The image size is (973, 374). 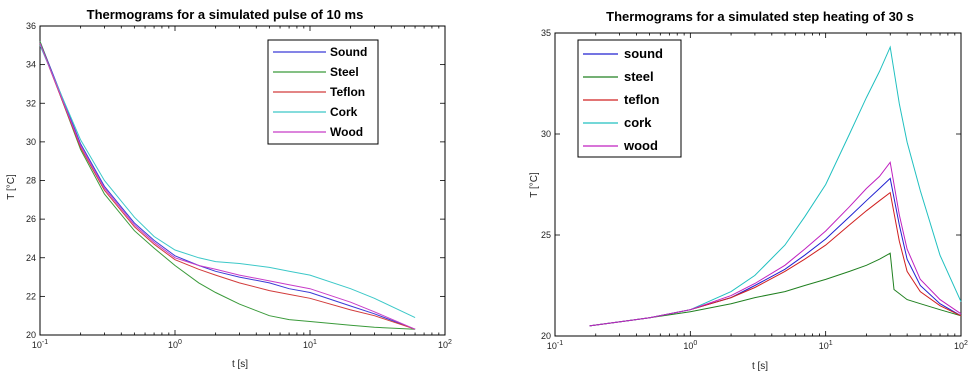 What do you see at coordinates (638, 122) in the screenshot?
I see `legend-label-cork: cork` at bounding box center [638, 122].